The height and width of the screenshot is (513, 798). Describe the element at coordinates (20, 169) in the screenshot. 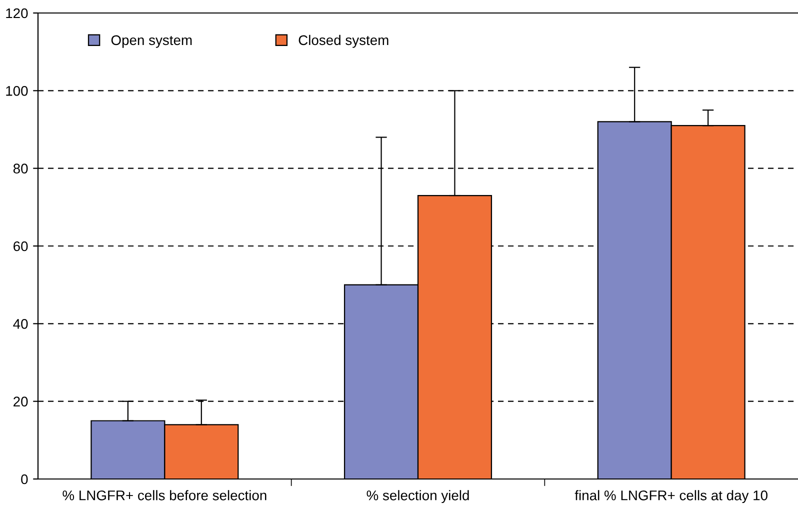

I see `y-tick-label: 80` at that location.